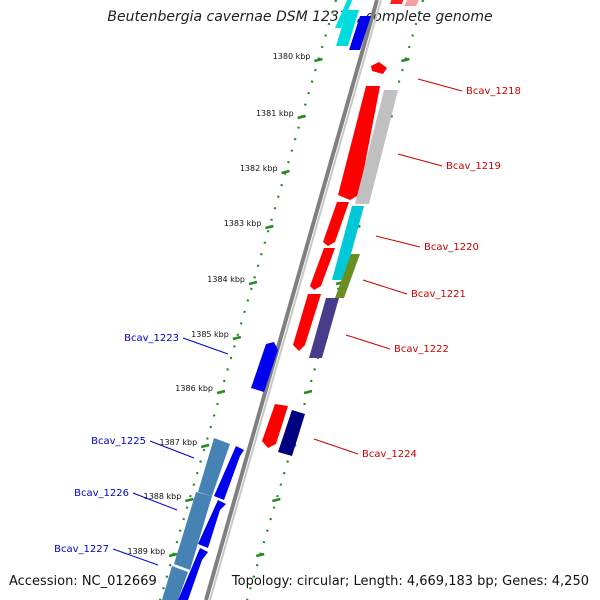 This screenshot has width=600, height=600. I want to click on gene-bcav-1222-shape, so click(307, 322).